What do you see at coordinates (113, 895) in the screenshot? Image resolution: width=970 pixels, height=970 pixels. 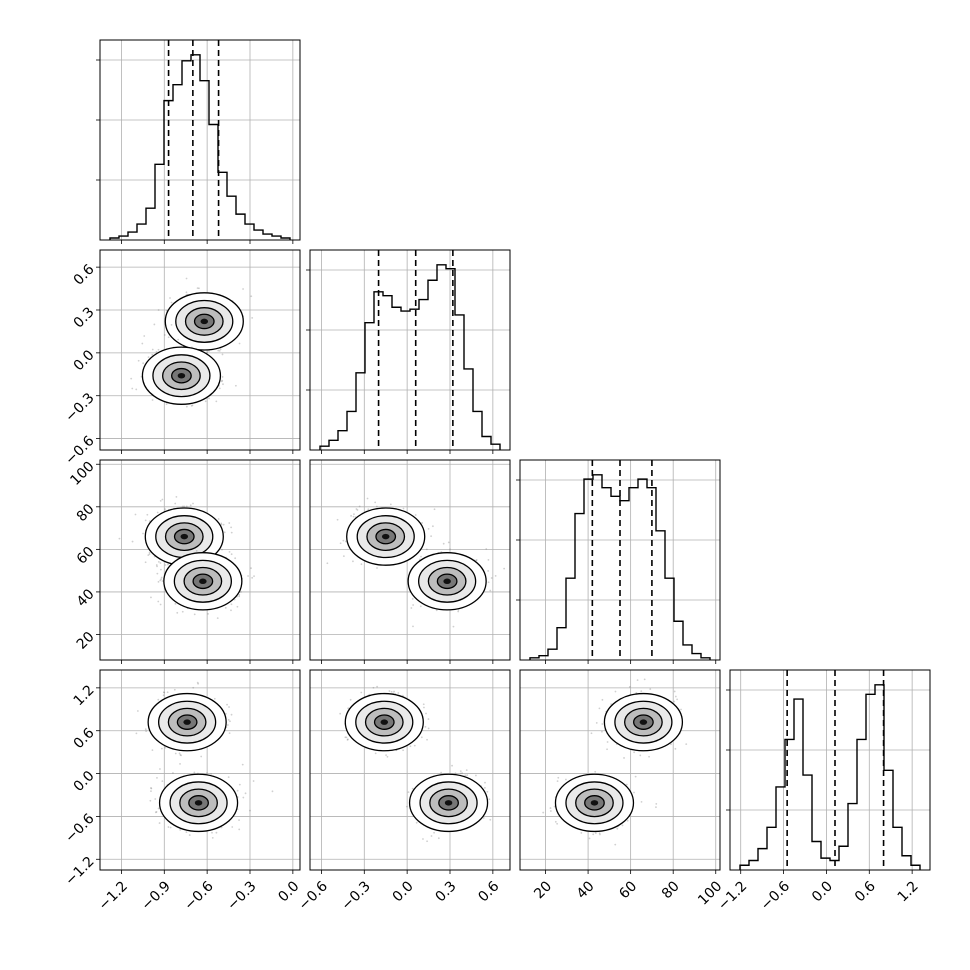 I see `x-tick-label: −1.2` at bounding box center [113, 895].